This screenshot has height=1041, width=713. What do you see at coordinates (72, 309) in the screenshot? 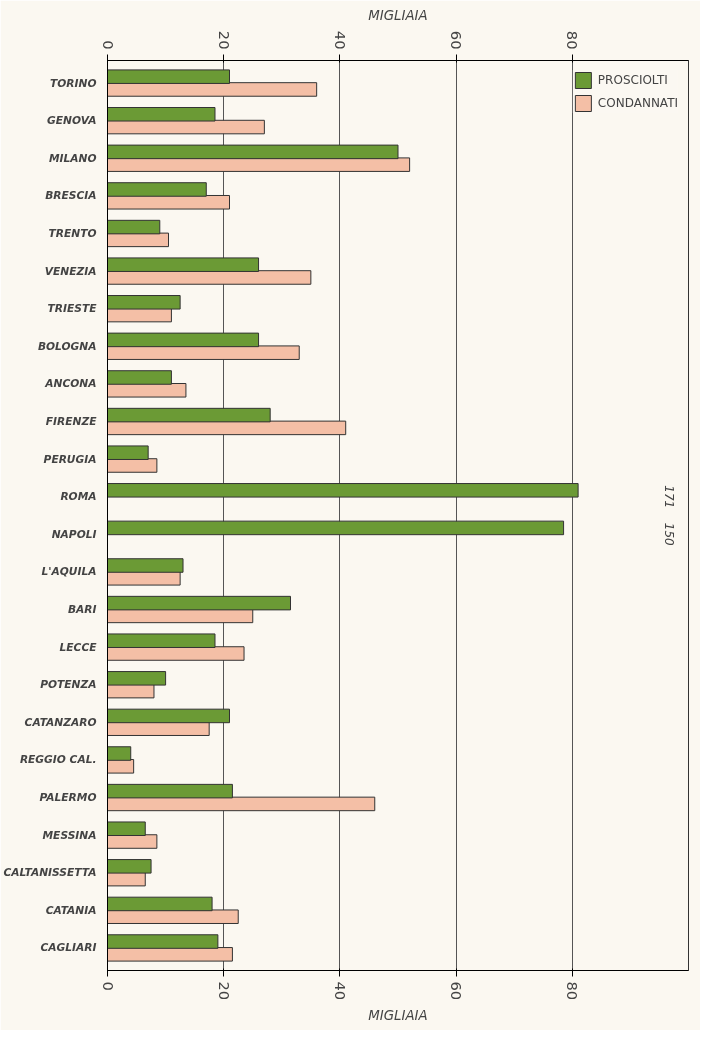
I see `y-tick-label: TRIESTE` at bounding box center [72, 309].